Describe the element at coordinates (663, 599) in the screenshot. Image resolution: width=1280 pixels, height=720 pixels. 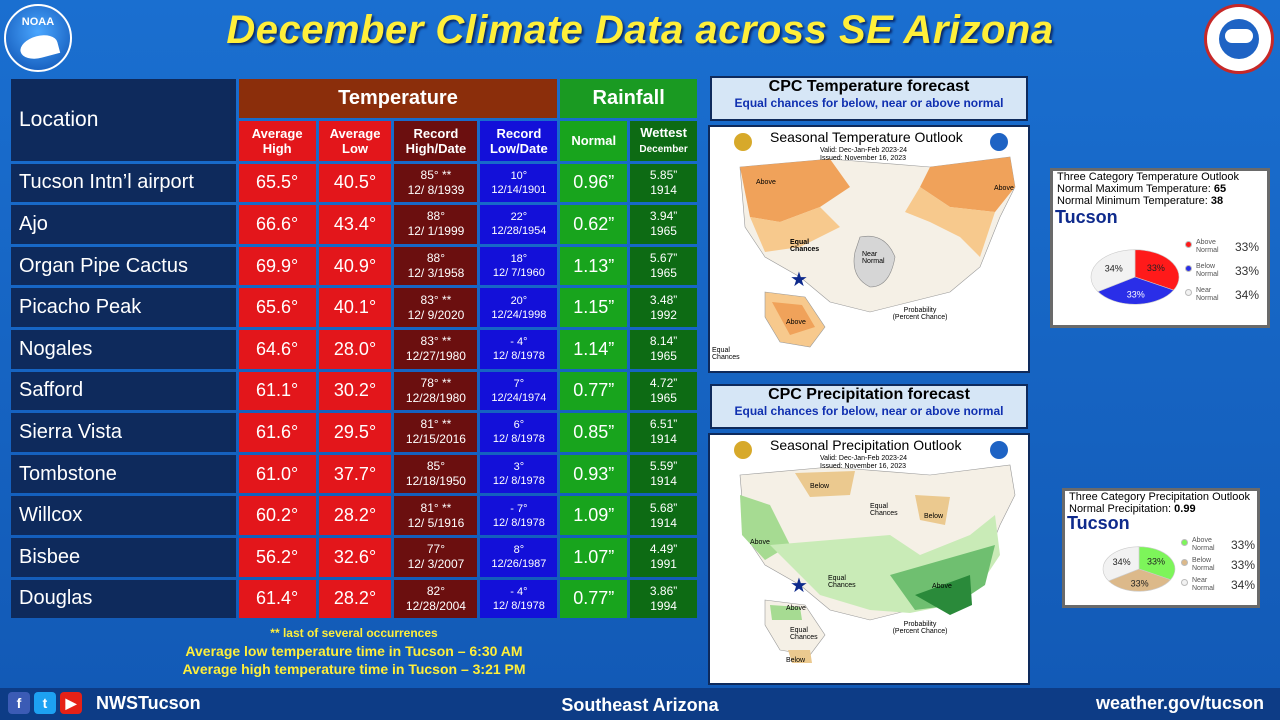
I see `wettest-cell: 3.86” 1994` at that location.